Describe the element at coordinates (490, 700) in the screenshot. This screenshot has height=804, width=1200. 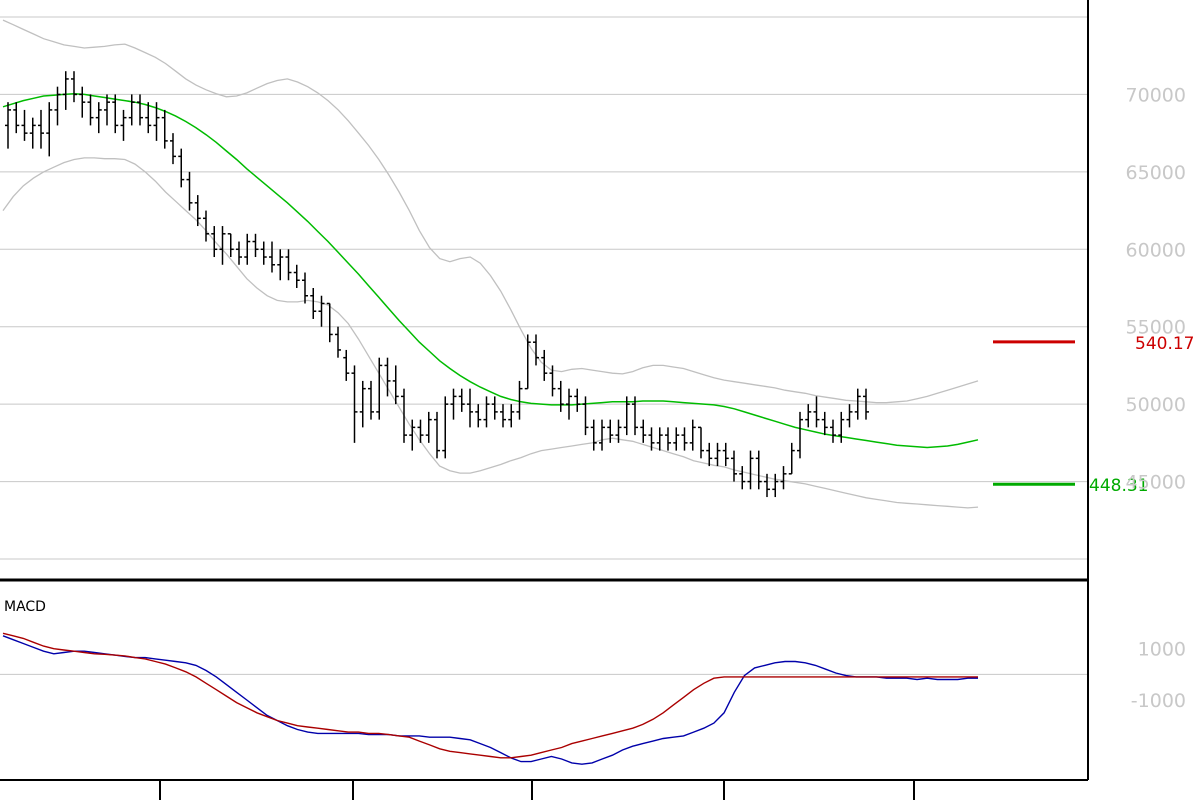
I see `macd-line` at that location.